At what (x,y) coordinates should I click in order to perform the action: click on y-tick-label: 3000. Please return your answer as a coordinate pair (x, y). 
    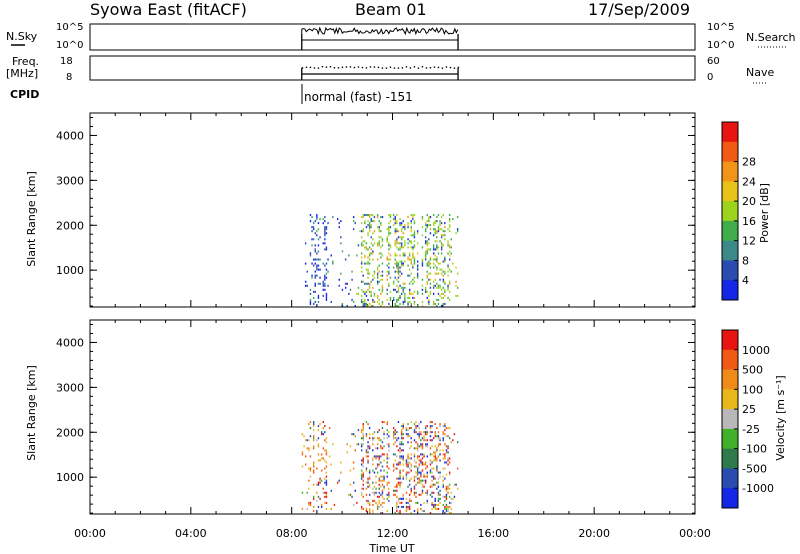
    Looking at the image, I should click on (70, 387).